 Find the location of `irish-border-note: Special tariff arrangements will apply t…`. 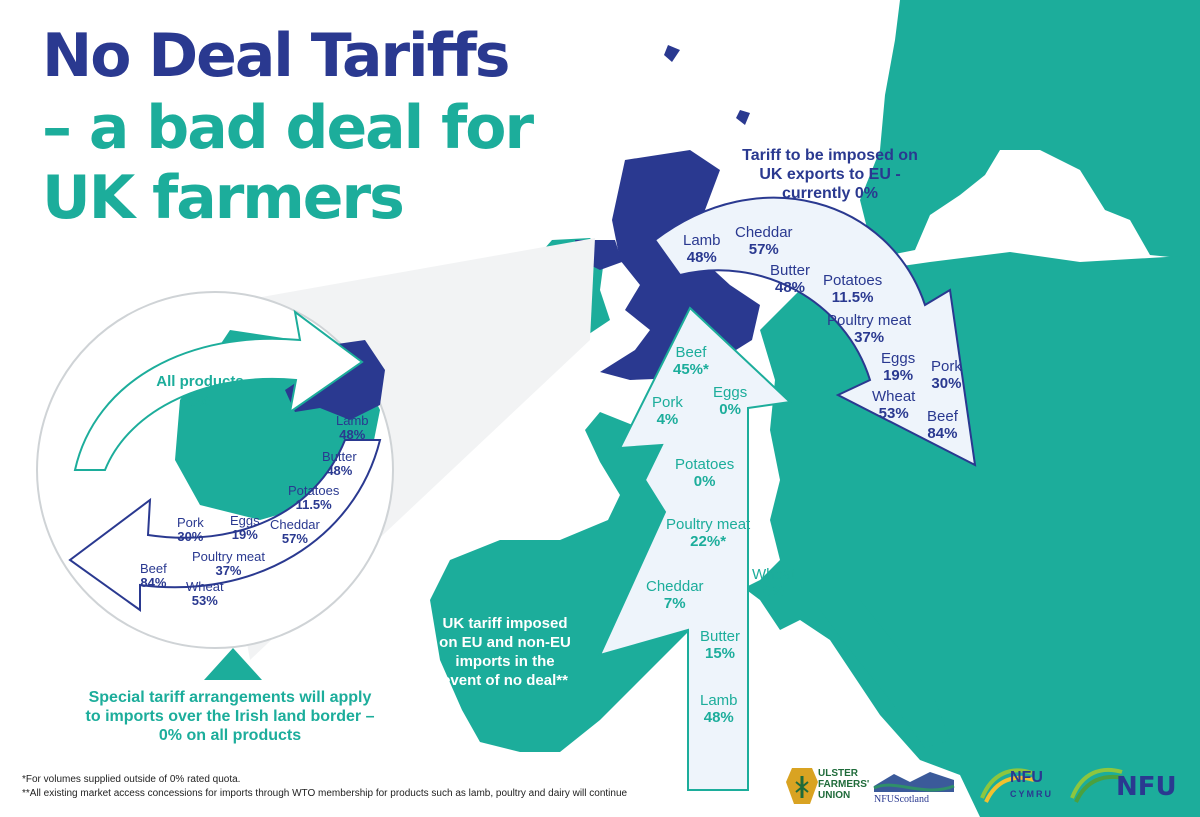

irish-border-note: Special tariff arrangements will apply t… is located at coordinates (230, 716).